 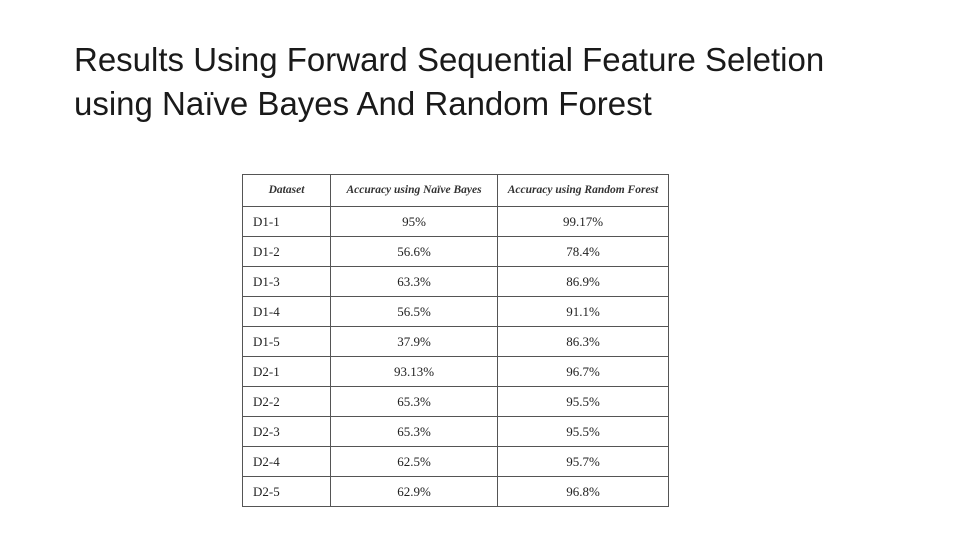 I want to click on table-row: D2-1 93.13% 96.7%, so click(x=455, y=371).